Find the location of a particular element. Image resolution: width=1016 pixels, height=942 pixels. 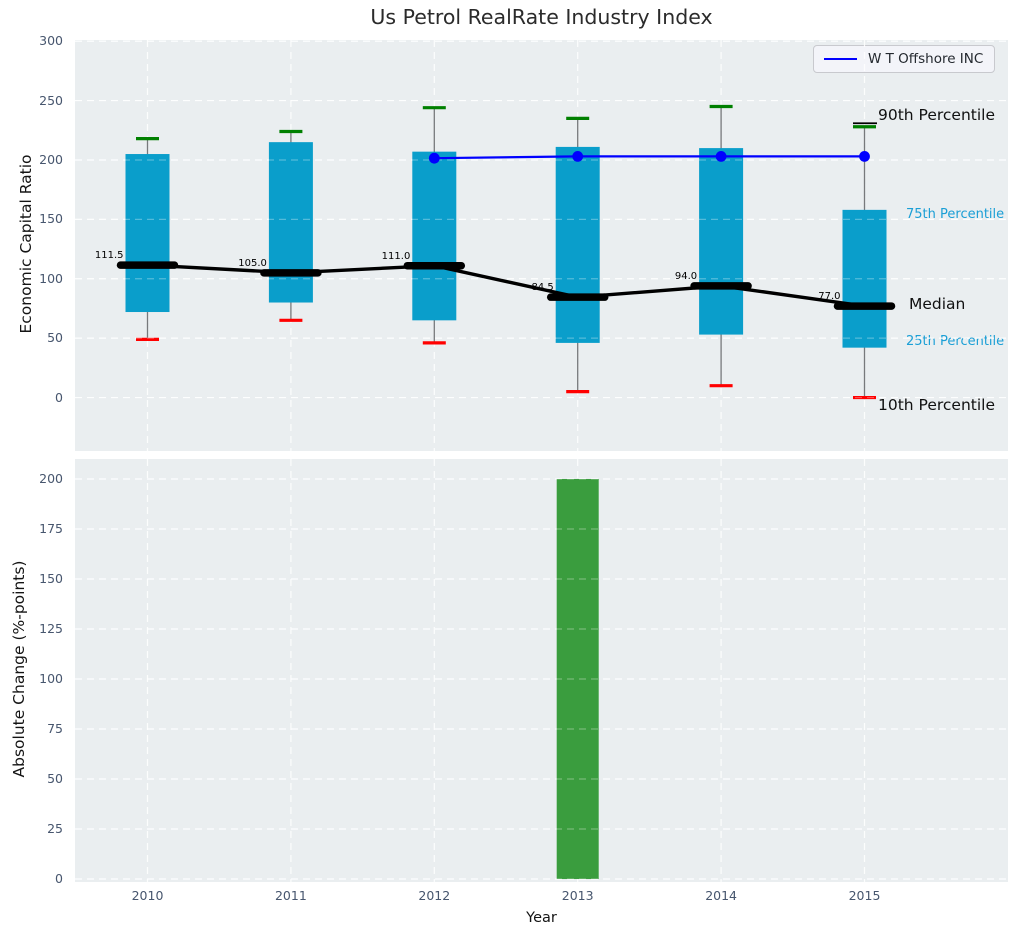

bottom-y-tick-label: 50 is located at coordinates (55, 778).